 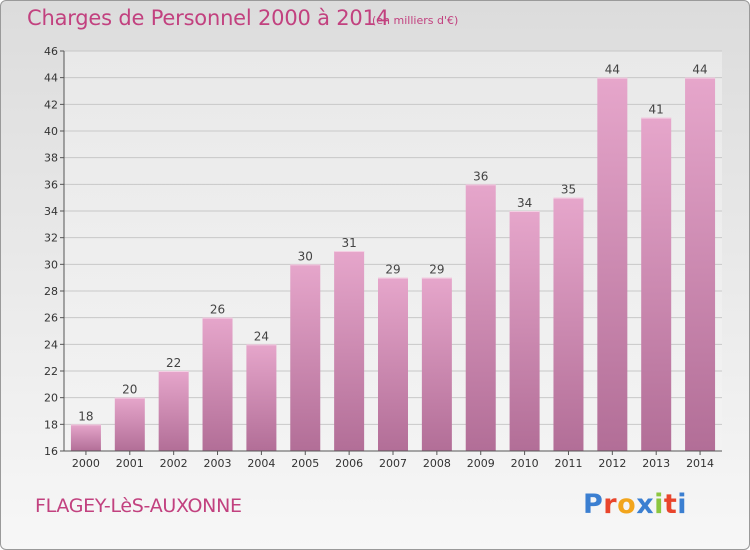 I want to click on bar-2005, so click(x=305, y=357).